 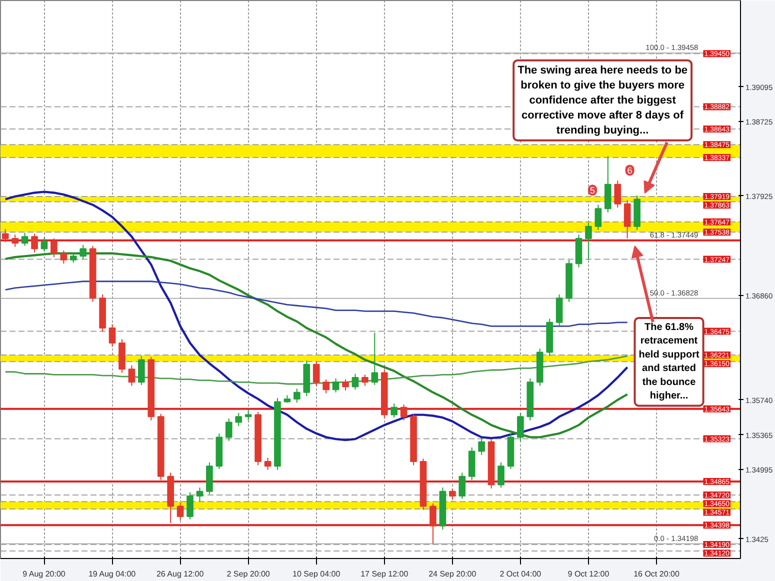 What do you see at coordinates (452, 574) in the screenshot?
I see `x-tick-label: 24 Sep 20:00` at bounding box center [452, 574].